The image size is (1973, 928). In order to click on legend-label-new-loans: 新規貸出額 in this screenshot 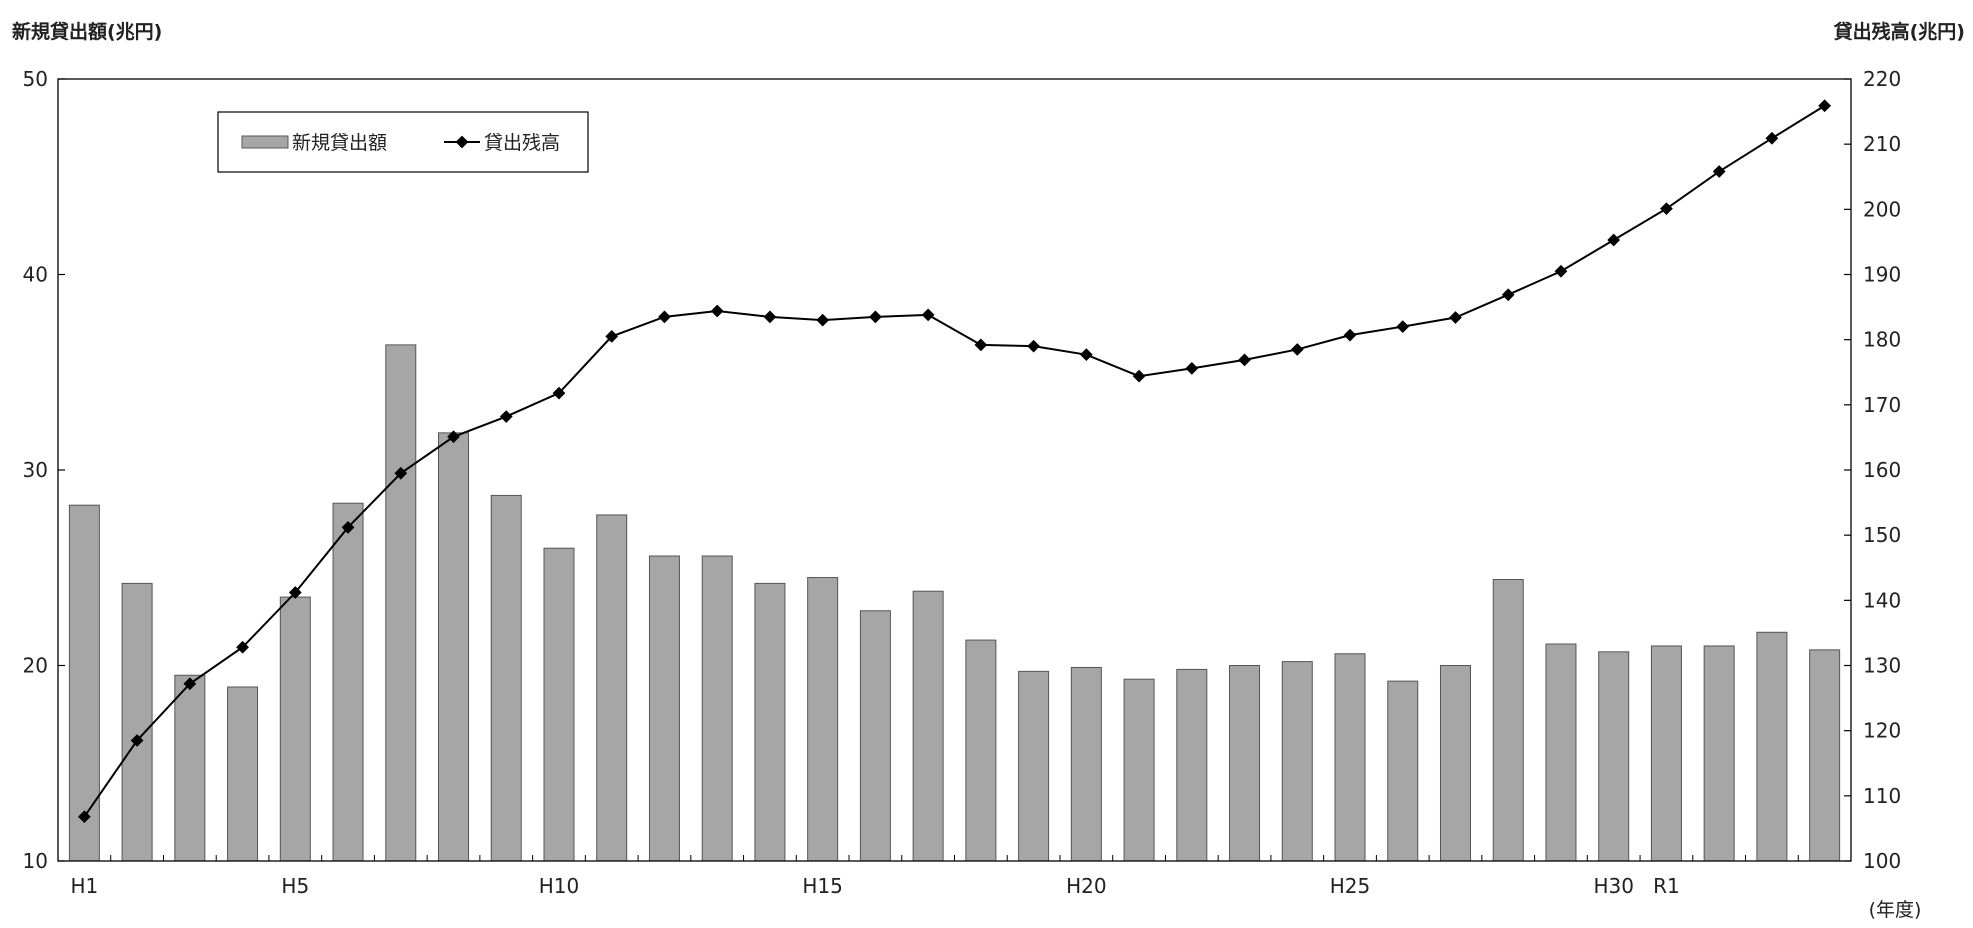, I will do `click(339, 143)`.